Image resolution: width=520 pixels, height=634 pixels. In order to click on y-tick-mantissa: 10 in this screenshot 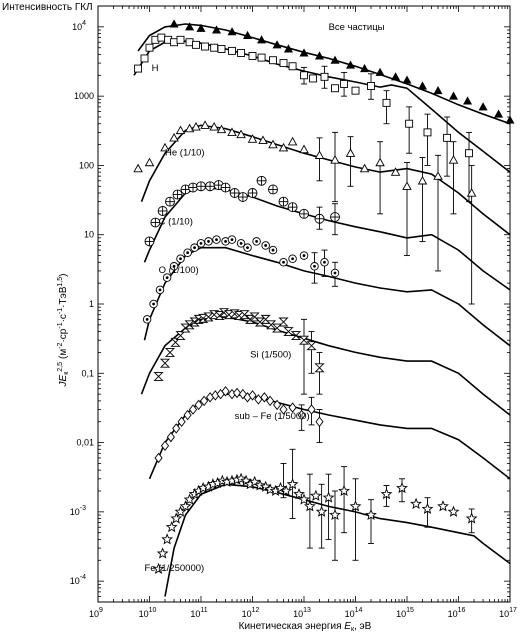, I will do `click(75, 581)`.